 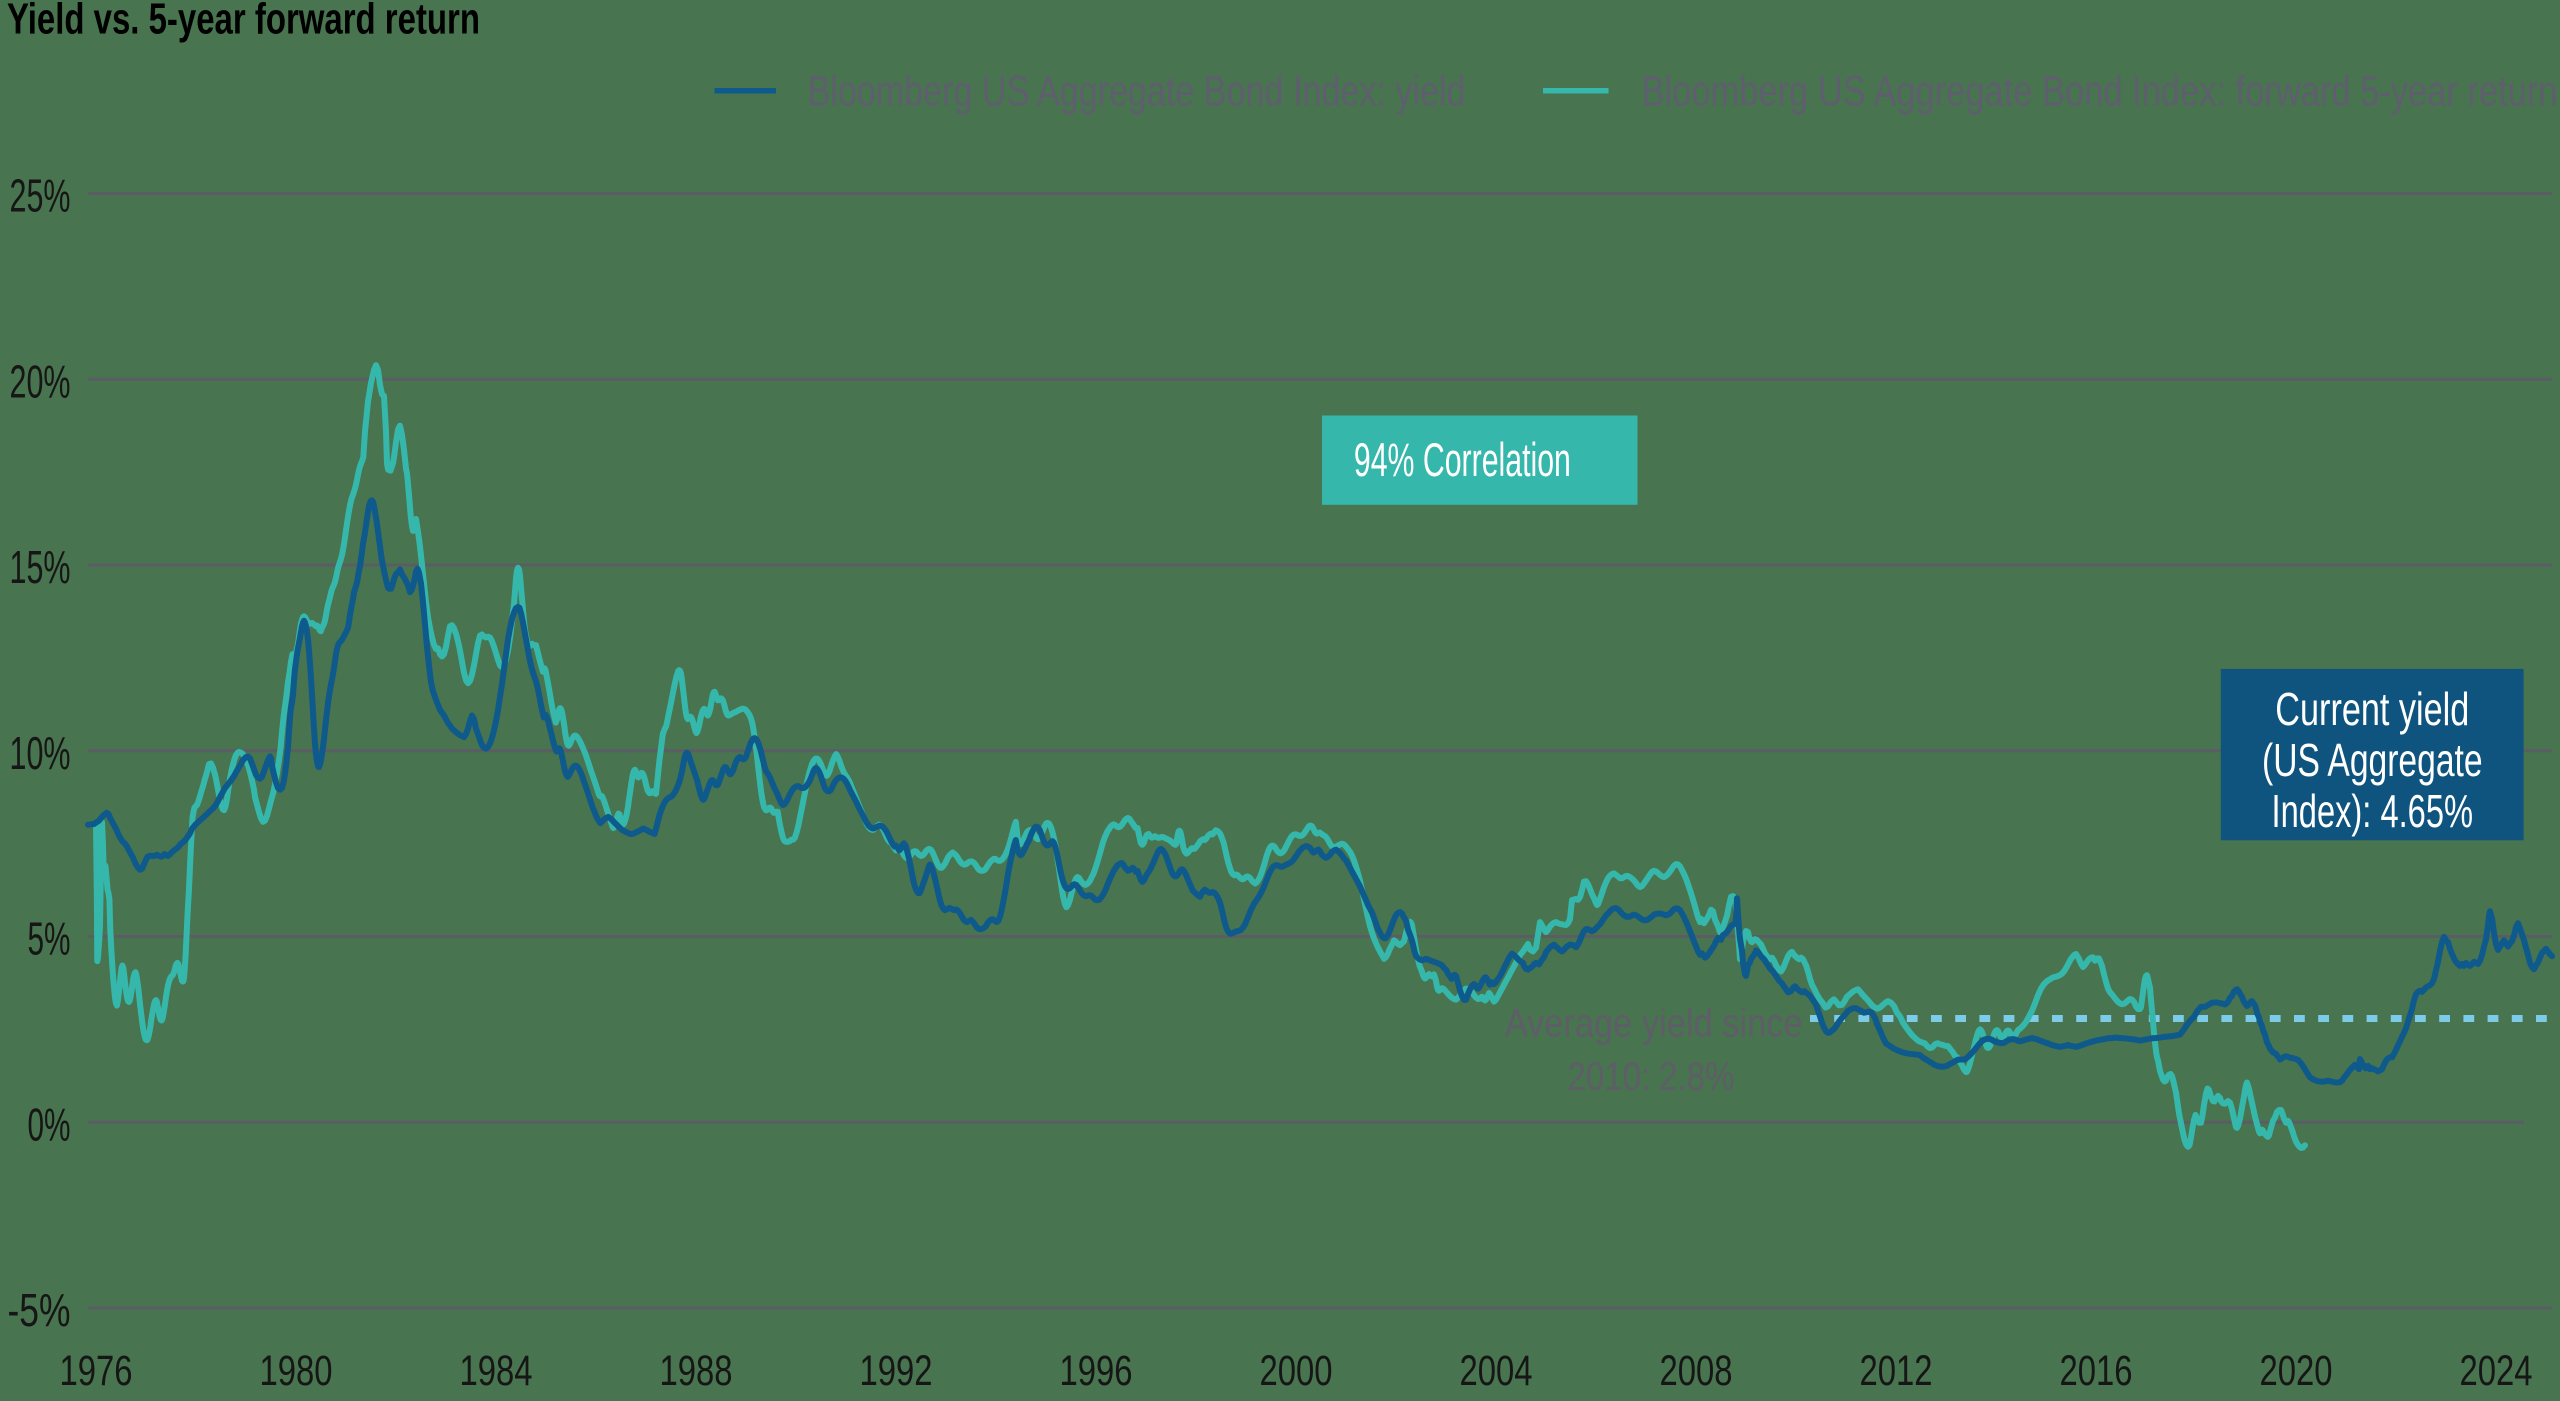 What do you see at coordinates (40, 753) in the screenshot?
I see `svg-text: 10%` at bounding box center [40, 753].